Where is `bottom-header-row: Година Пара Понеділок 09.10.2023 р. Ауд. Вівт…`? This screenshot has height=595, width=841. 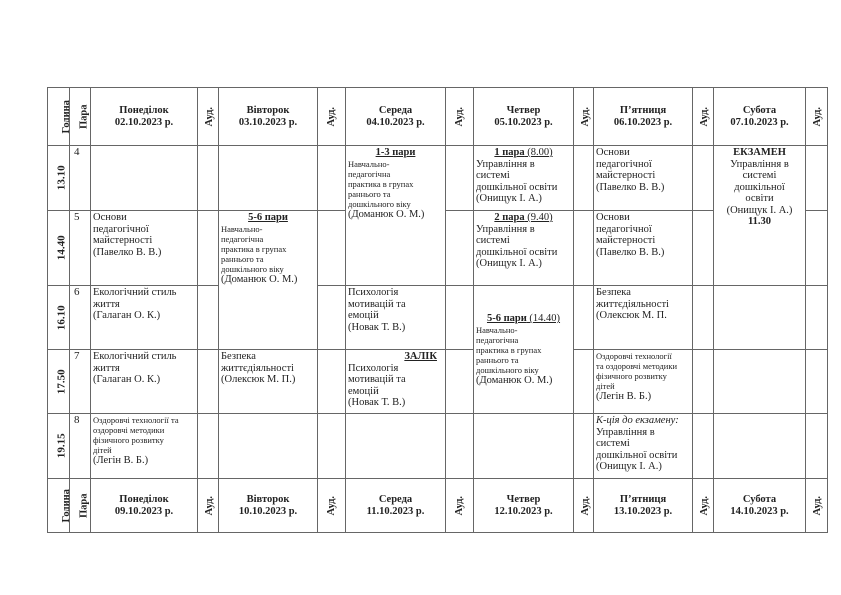
bottom-header-row: Година Пара Понеділок 09.10.2023 р. Ауд. Вівт… is located at coordinates (437, 505).